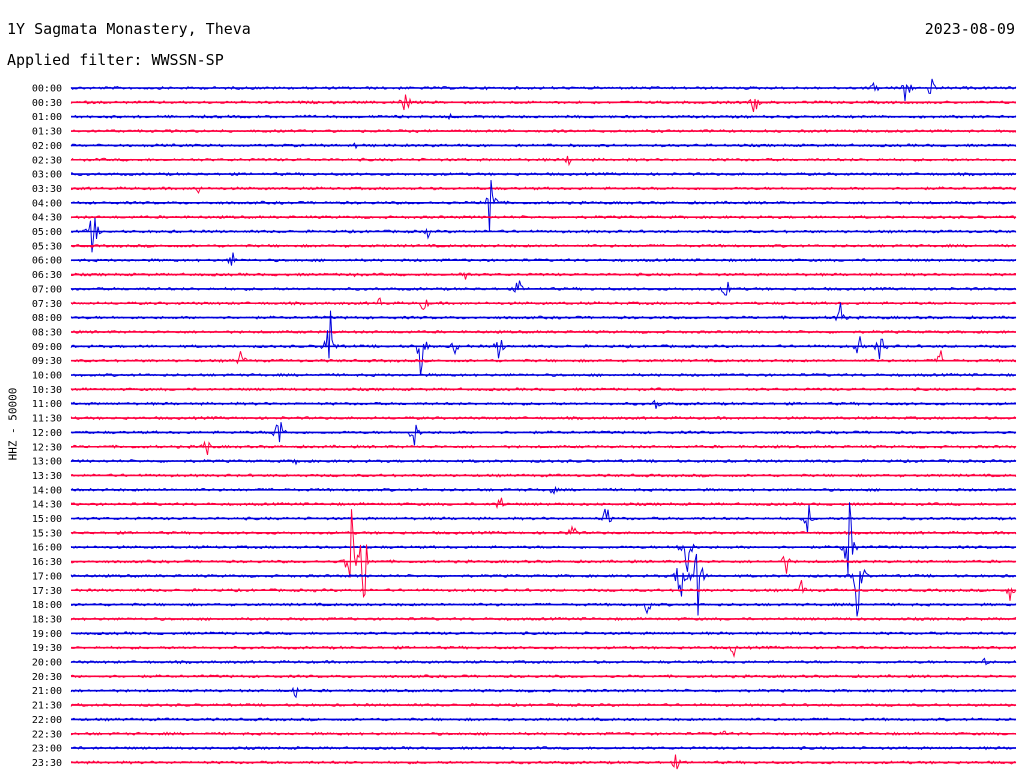 This screenshot has width=1024, height=780. Describe the element at coordinates (47, 749) in the screenshot. I see `time-tick-label: 23:00` at that location.